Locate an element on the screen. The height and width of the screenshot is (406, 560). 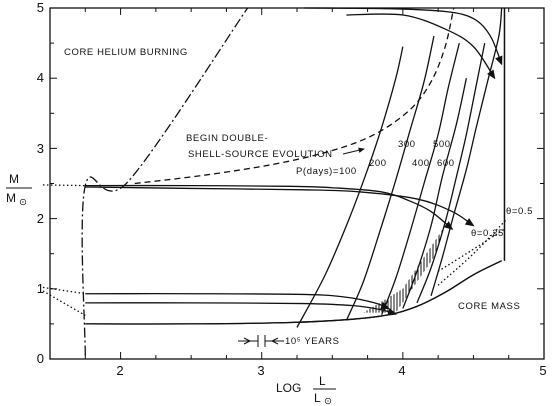
y-axis-denominator: M is located at coordinates (11, 198).